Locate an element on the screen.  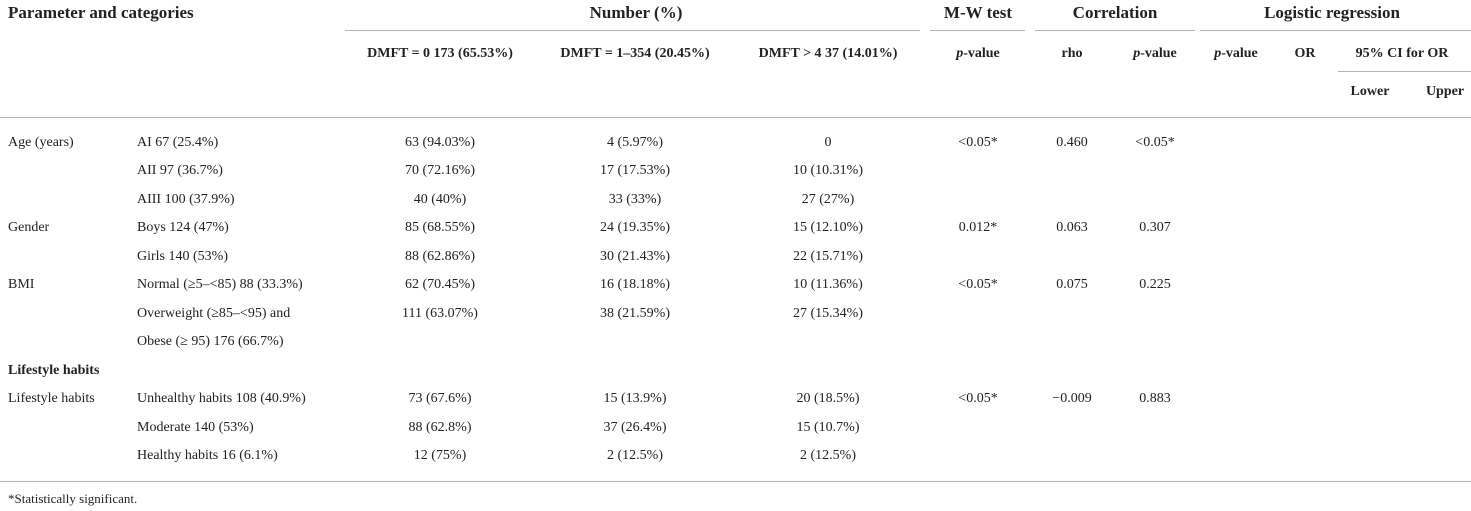
subheader-lower: Lower is located at coordinates (1370, 91).